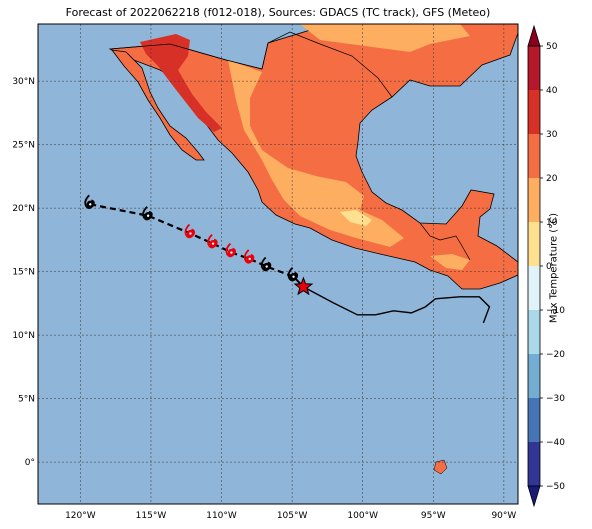 The image size is (592, 529). I want to click on lon-tick-label: 105°W, so click(292, 516).